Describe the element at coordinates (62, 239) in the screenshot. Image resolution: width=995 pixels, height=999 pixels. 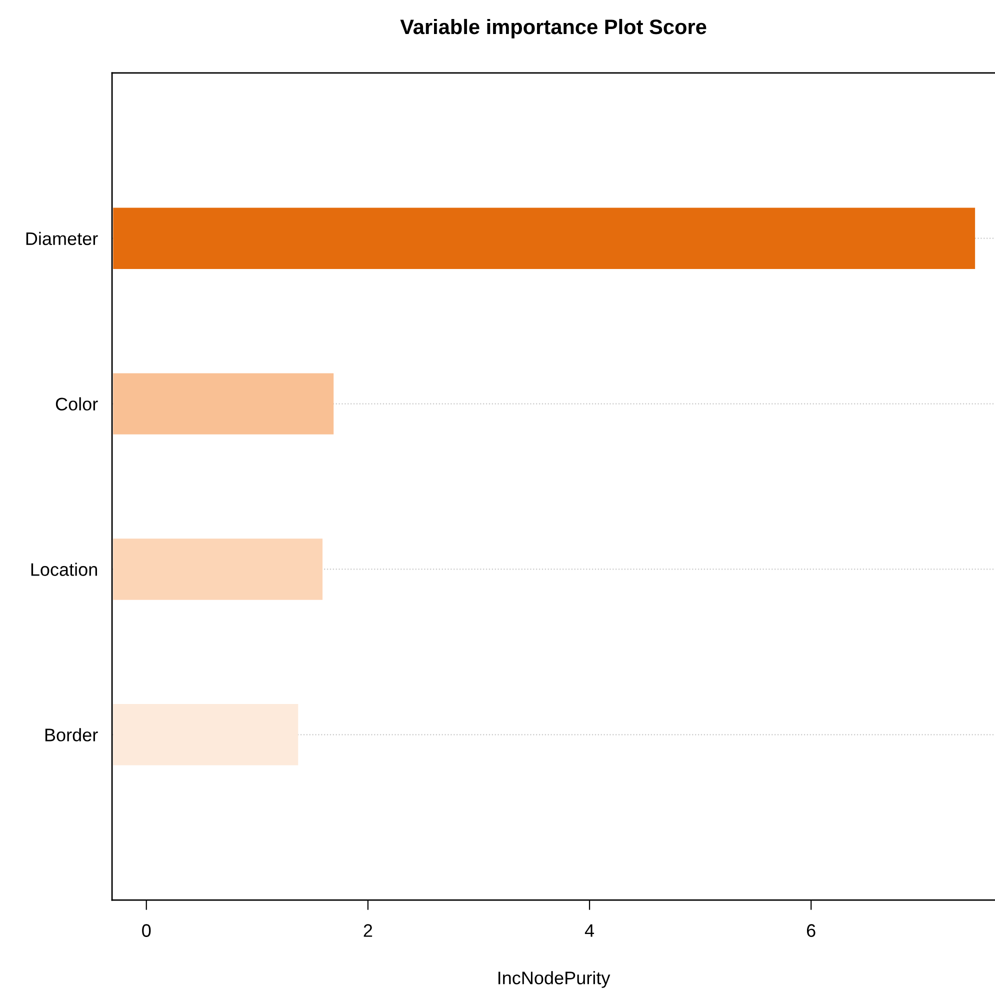
I see `y-tick-label: Diameter` at that location.